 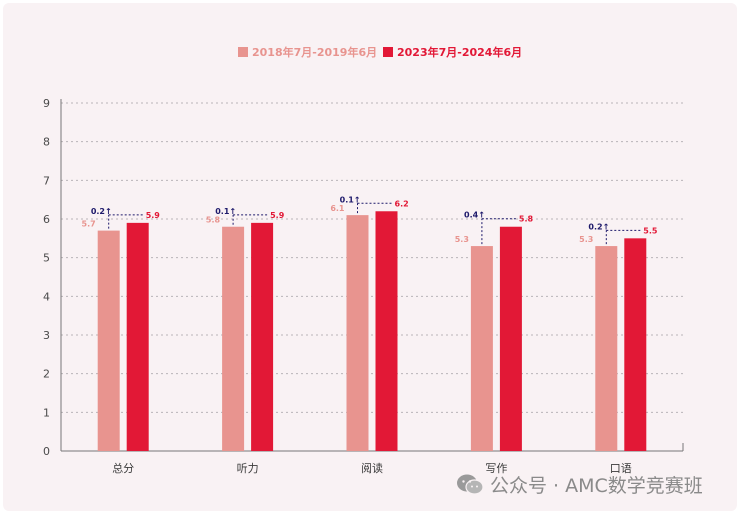 What do you see at coordinates (621, 468) in the screenshot?
I see `x-category-label: 口语` at bounding box center [621, 468].